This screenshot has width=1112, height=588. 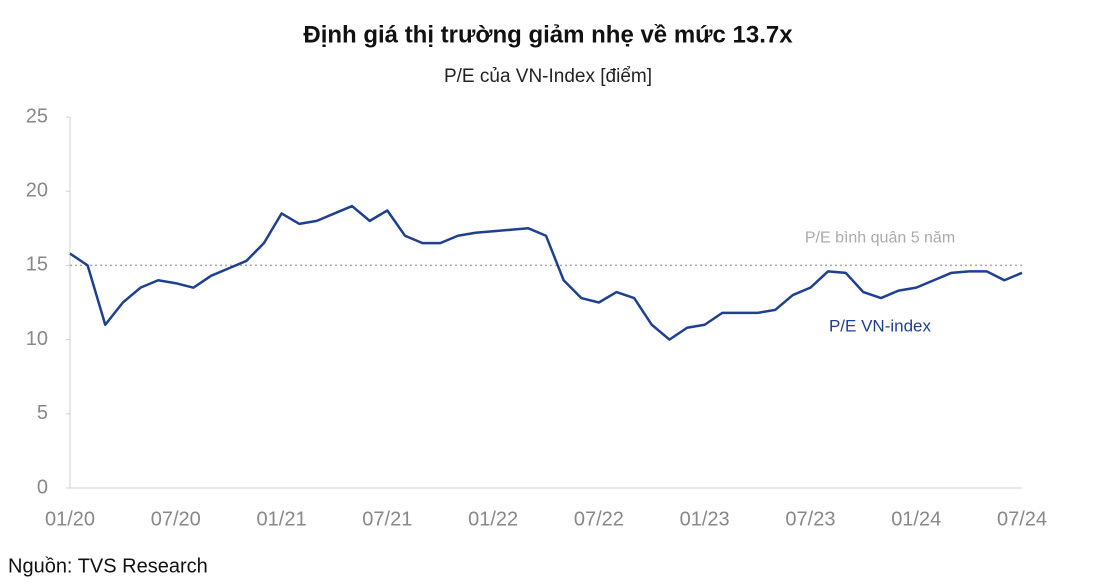 I want to click on x-tick-label: 01/24, so click(x=916, y=519).